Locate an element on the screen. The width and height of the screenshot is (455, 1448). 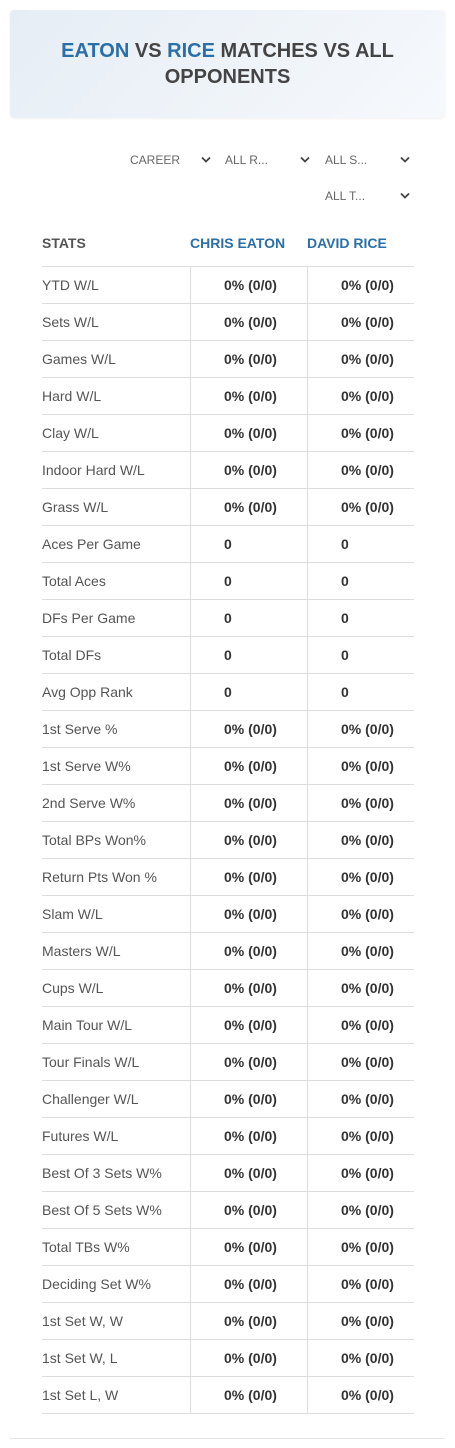
table-row: Challenger W/L 0% (0/0) 0% (0/0) is located at coordinates (228, 1098).